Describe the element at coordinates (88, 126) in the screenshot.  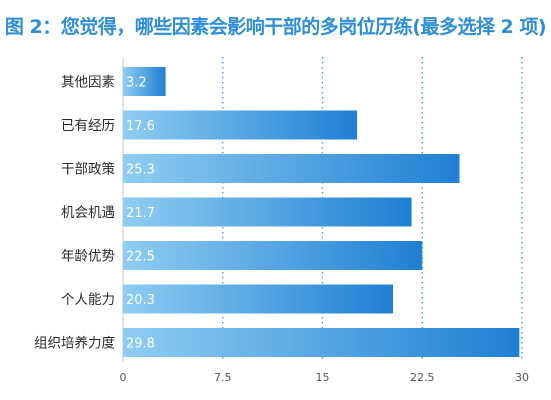
I see `category-label: 已有经历` at that location.